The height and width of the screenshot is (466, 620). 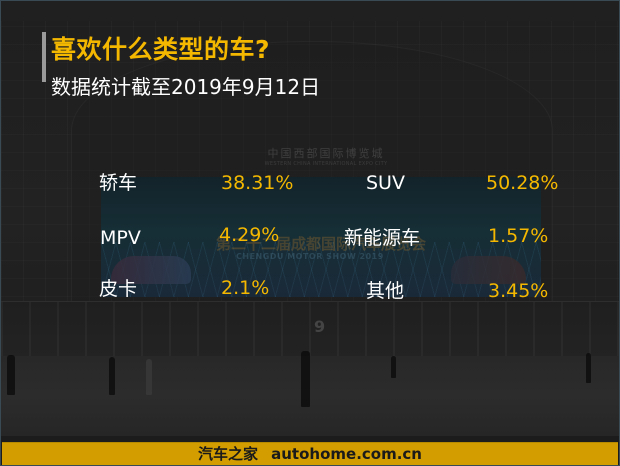 I want to click on stat-value-pickup: 2.1%, so click(x=245, y=288).